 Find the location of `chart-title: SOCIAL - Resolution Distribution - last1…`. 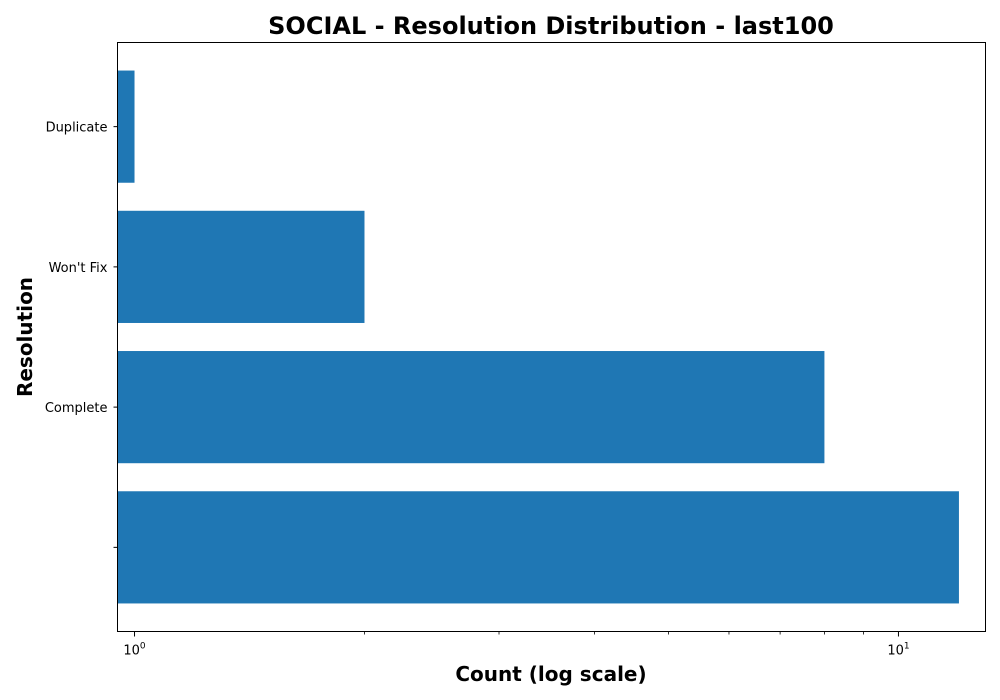

chart-title: SOCIAL - Resolution Distribution - last1… is located at coordinates (551, 26).